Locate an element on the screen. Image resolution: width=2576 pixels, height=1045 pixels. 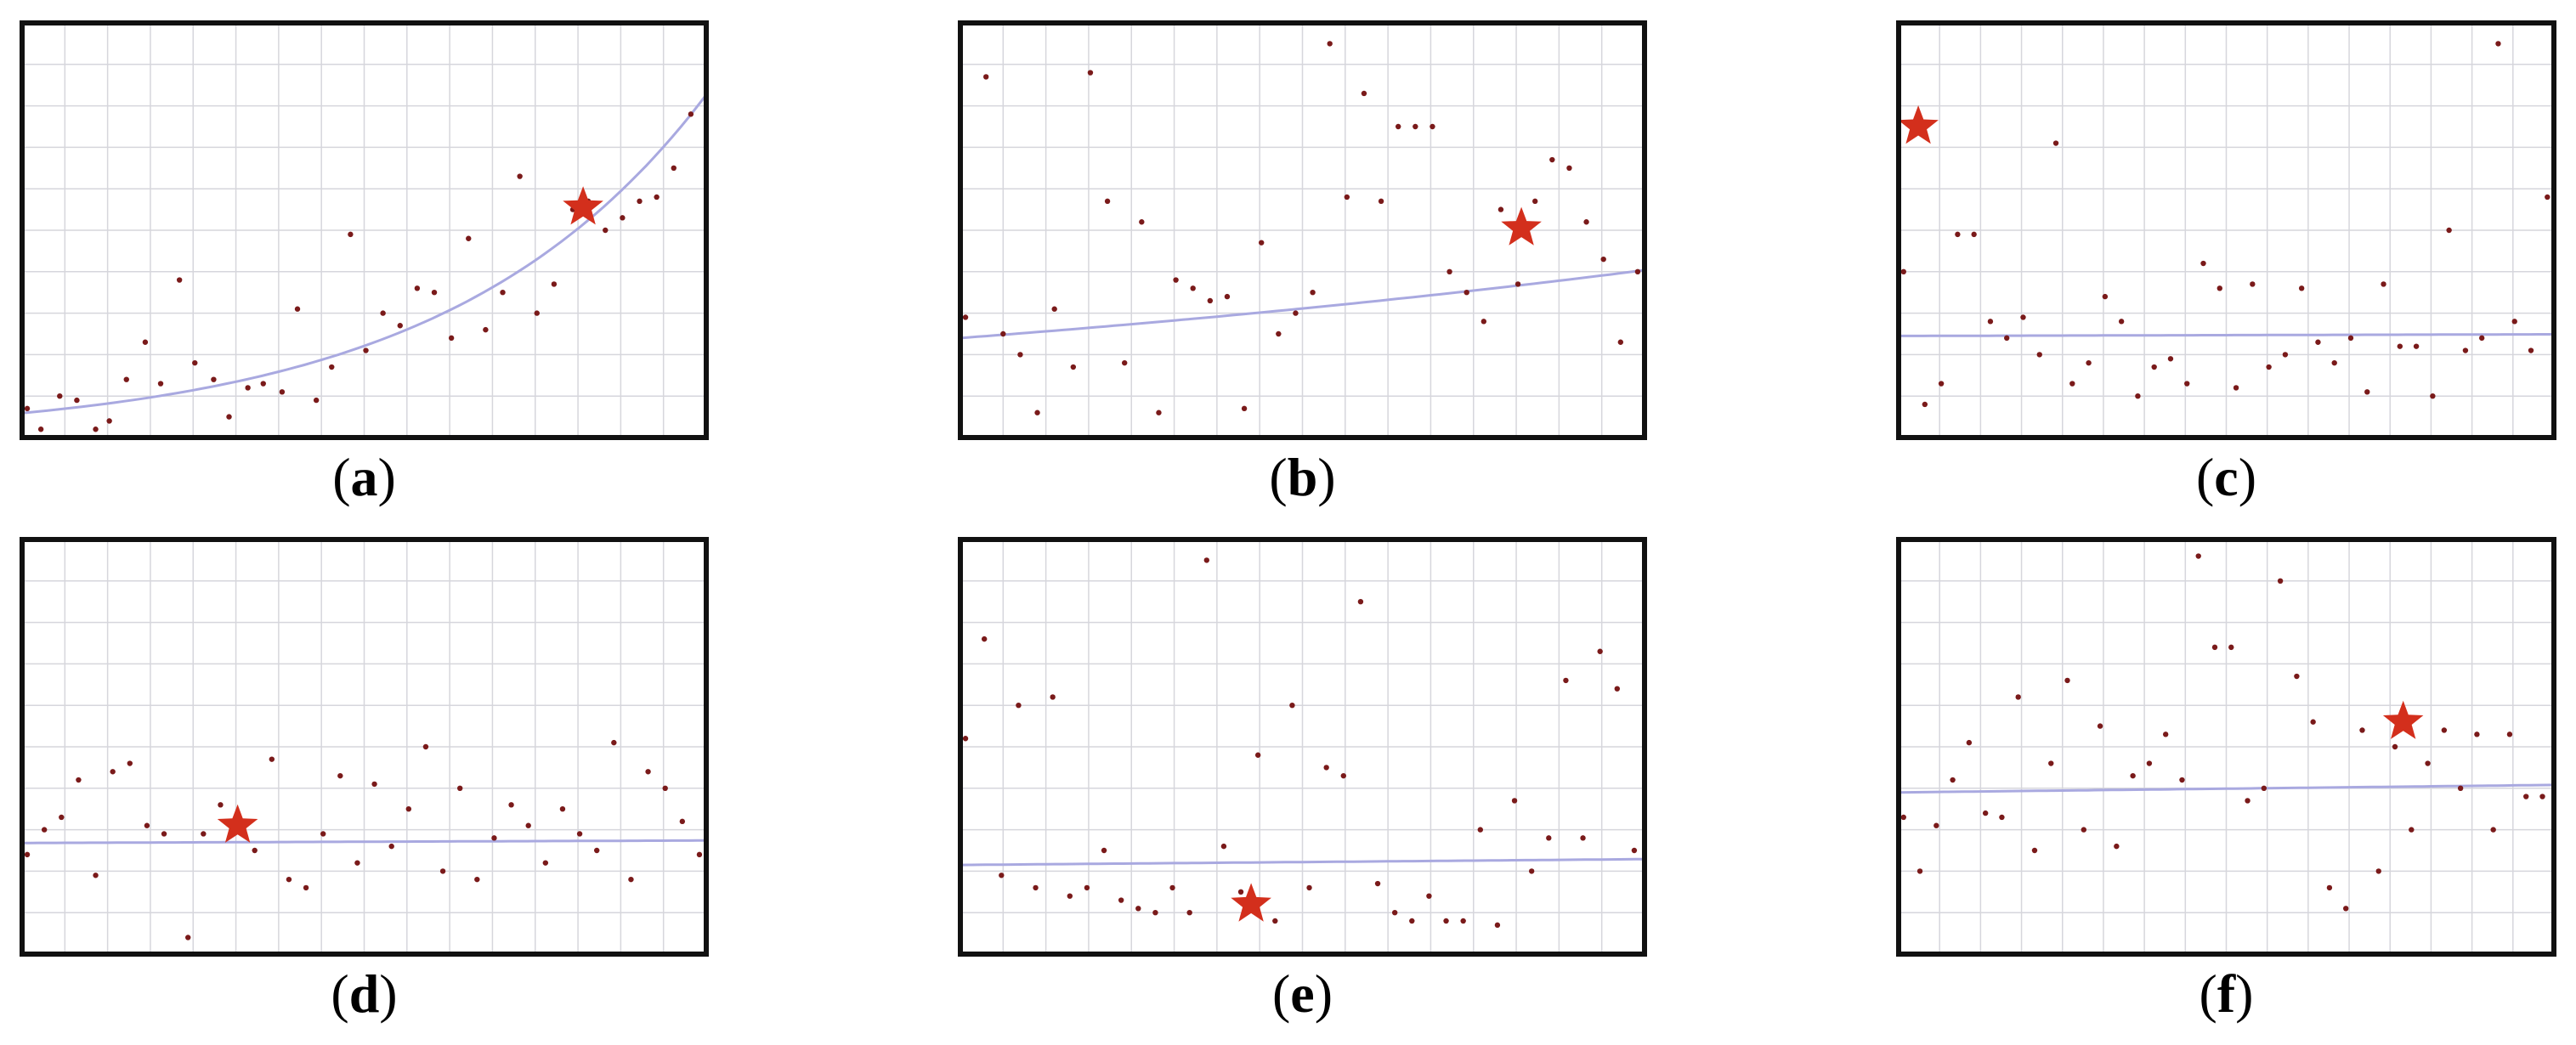
panel-f is located at coordinates (2226, 747).